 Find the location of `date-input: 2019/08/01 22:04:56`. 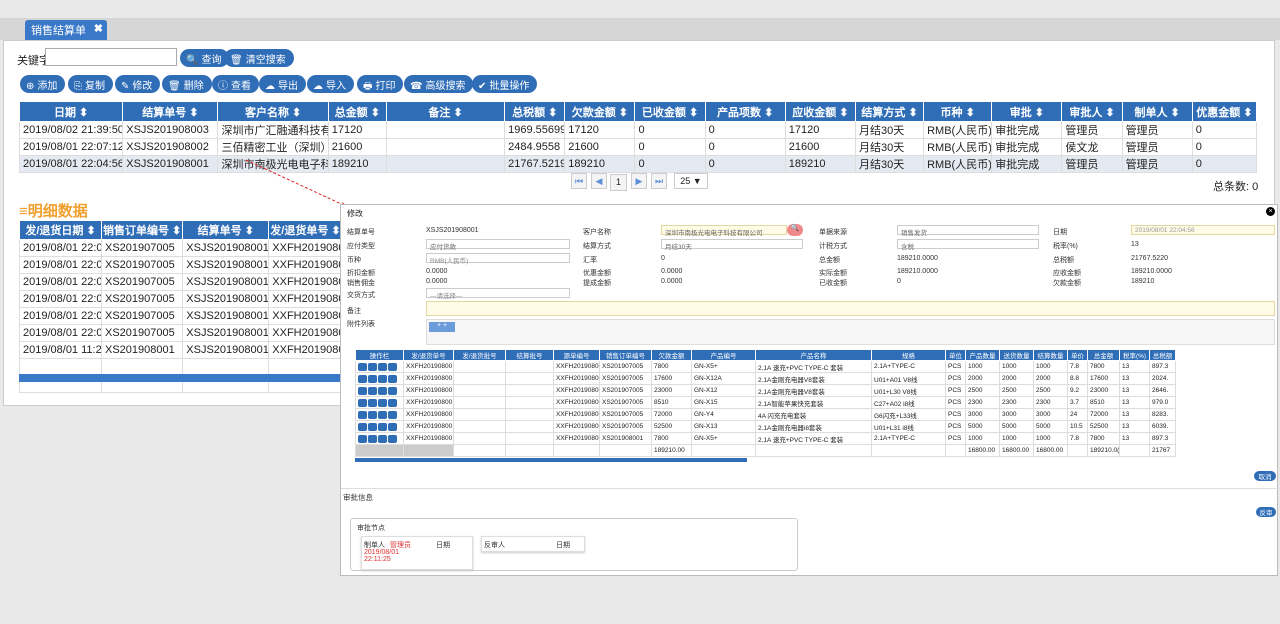

date-input: 2019/08/01 22:04:56 is located at coordinates (1203, 230).